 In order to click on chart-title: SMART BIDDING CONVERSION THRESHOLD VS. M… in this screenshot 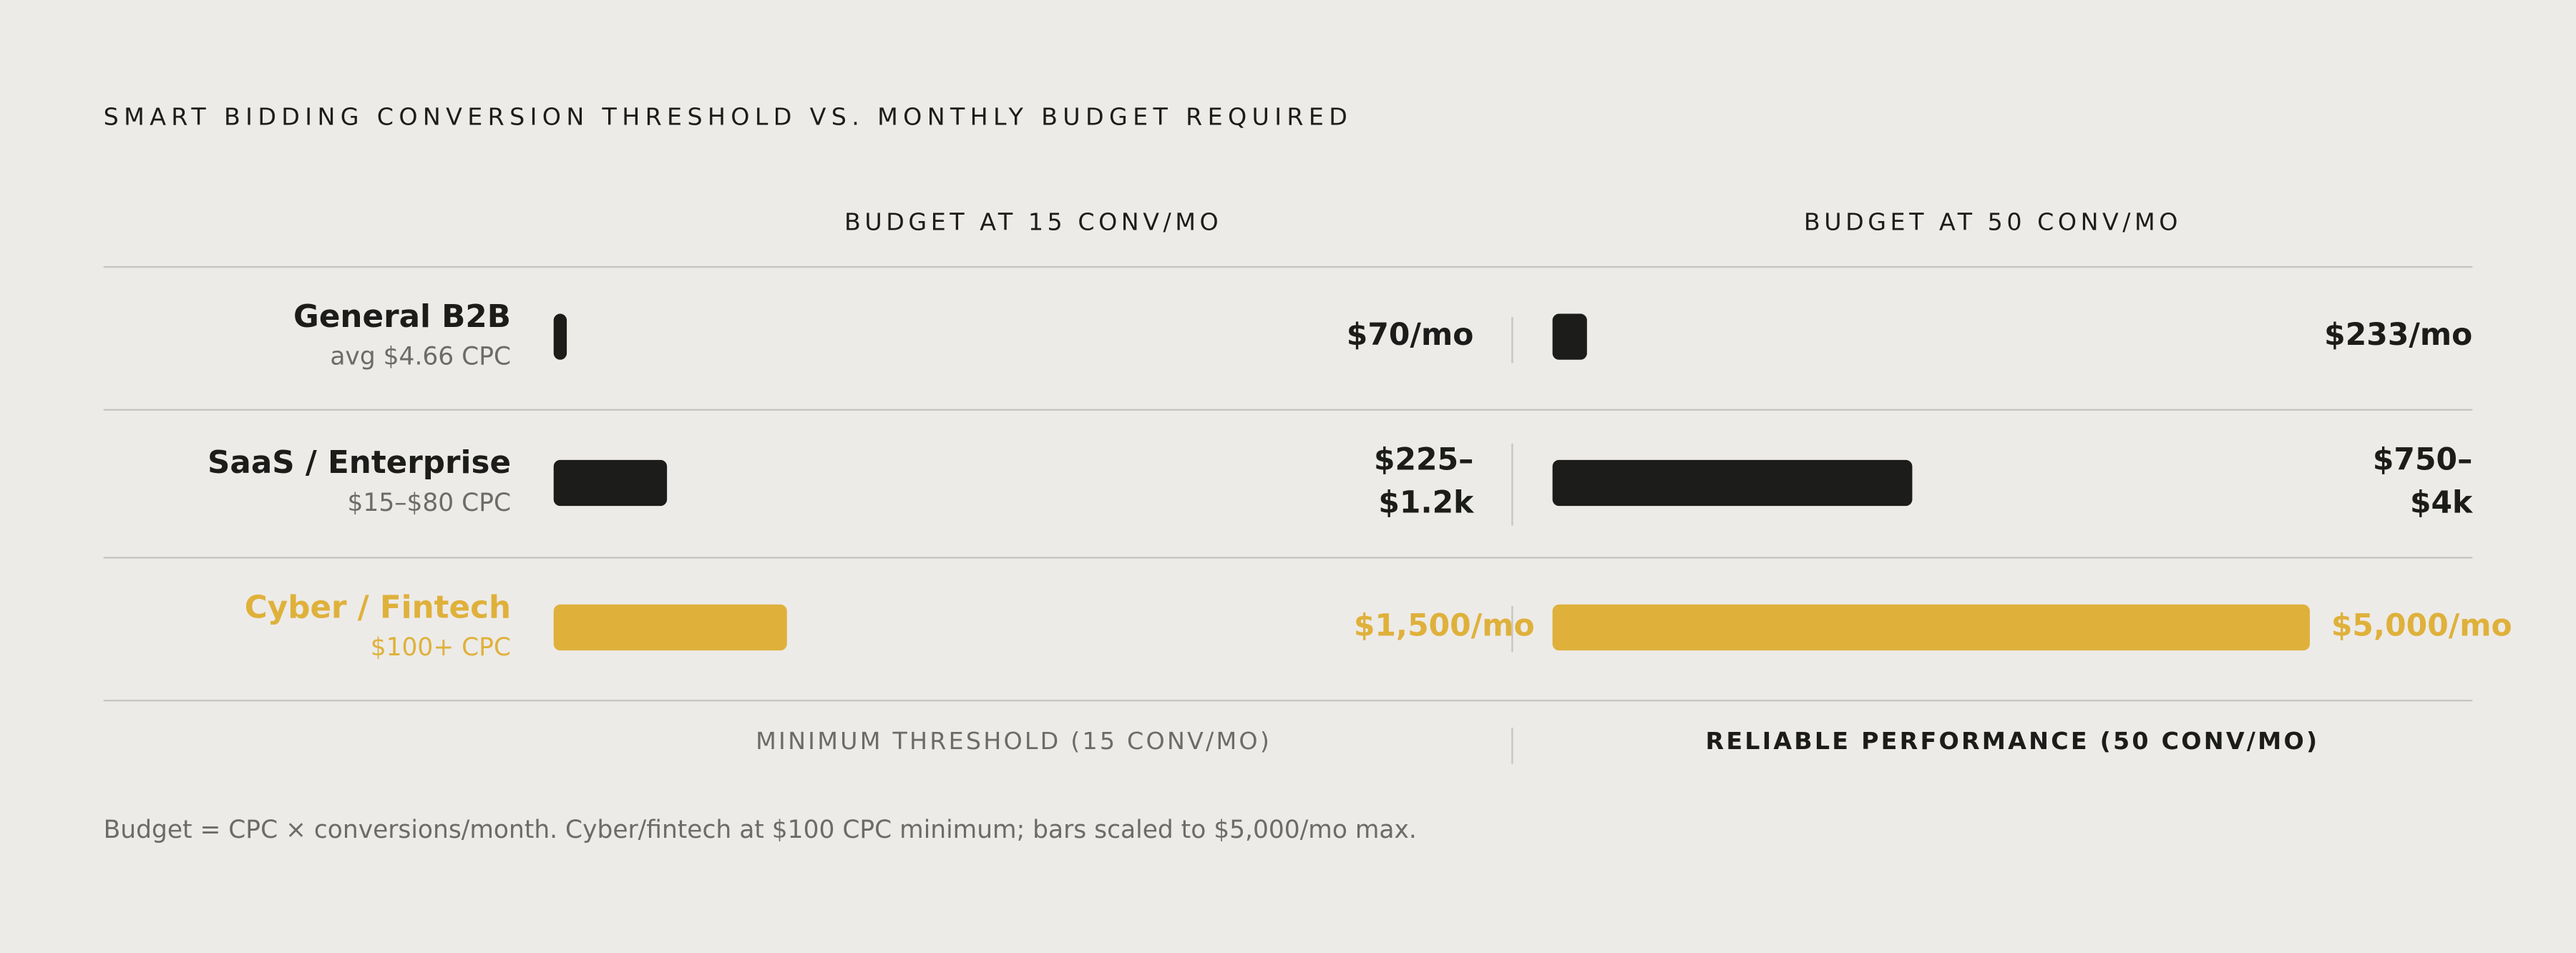, I will do `click(728, 118)`.